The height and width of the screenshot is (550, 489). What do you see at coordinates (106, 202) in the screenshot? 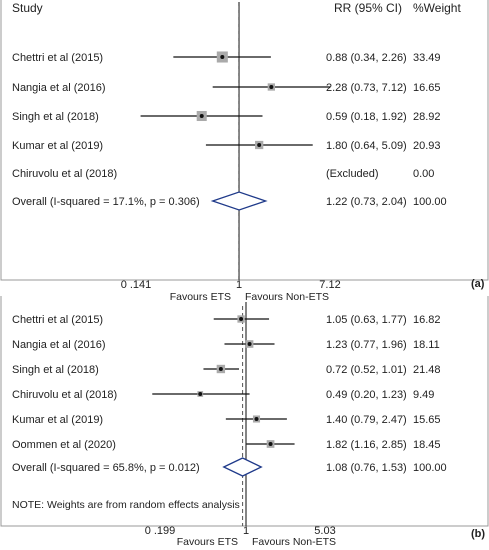
I see `overall-label: Overall (I-squared = 17.1%, p = 0.306)` at bounding box center [106, 202].